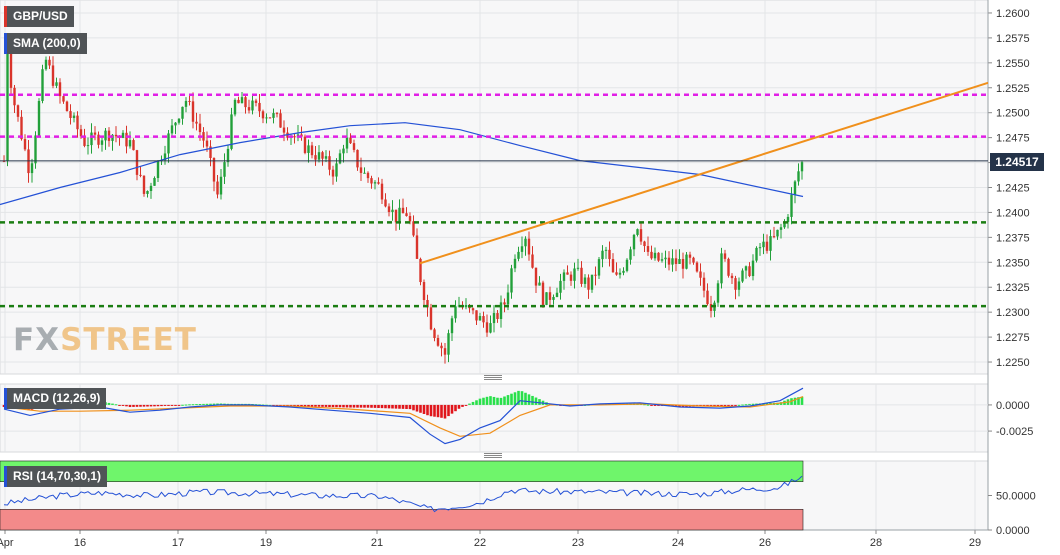  Describe the element at coordinates (128, 340) in the screenshot. I see `watermark-street: STREET` at that location.